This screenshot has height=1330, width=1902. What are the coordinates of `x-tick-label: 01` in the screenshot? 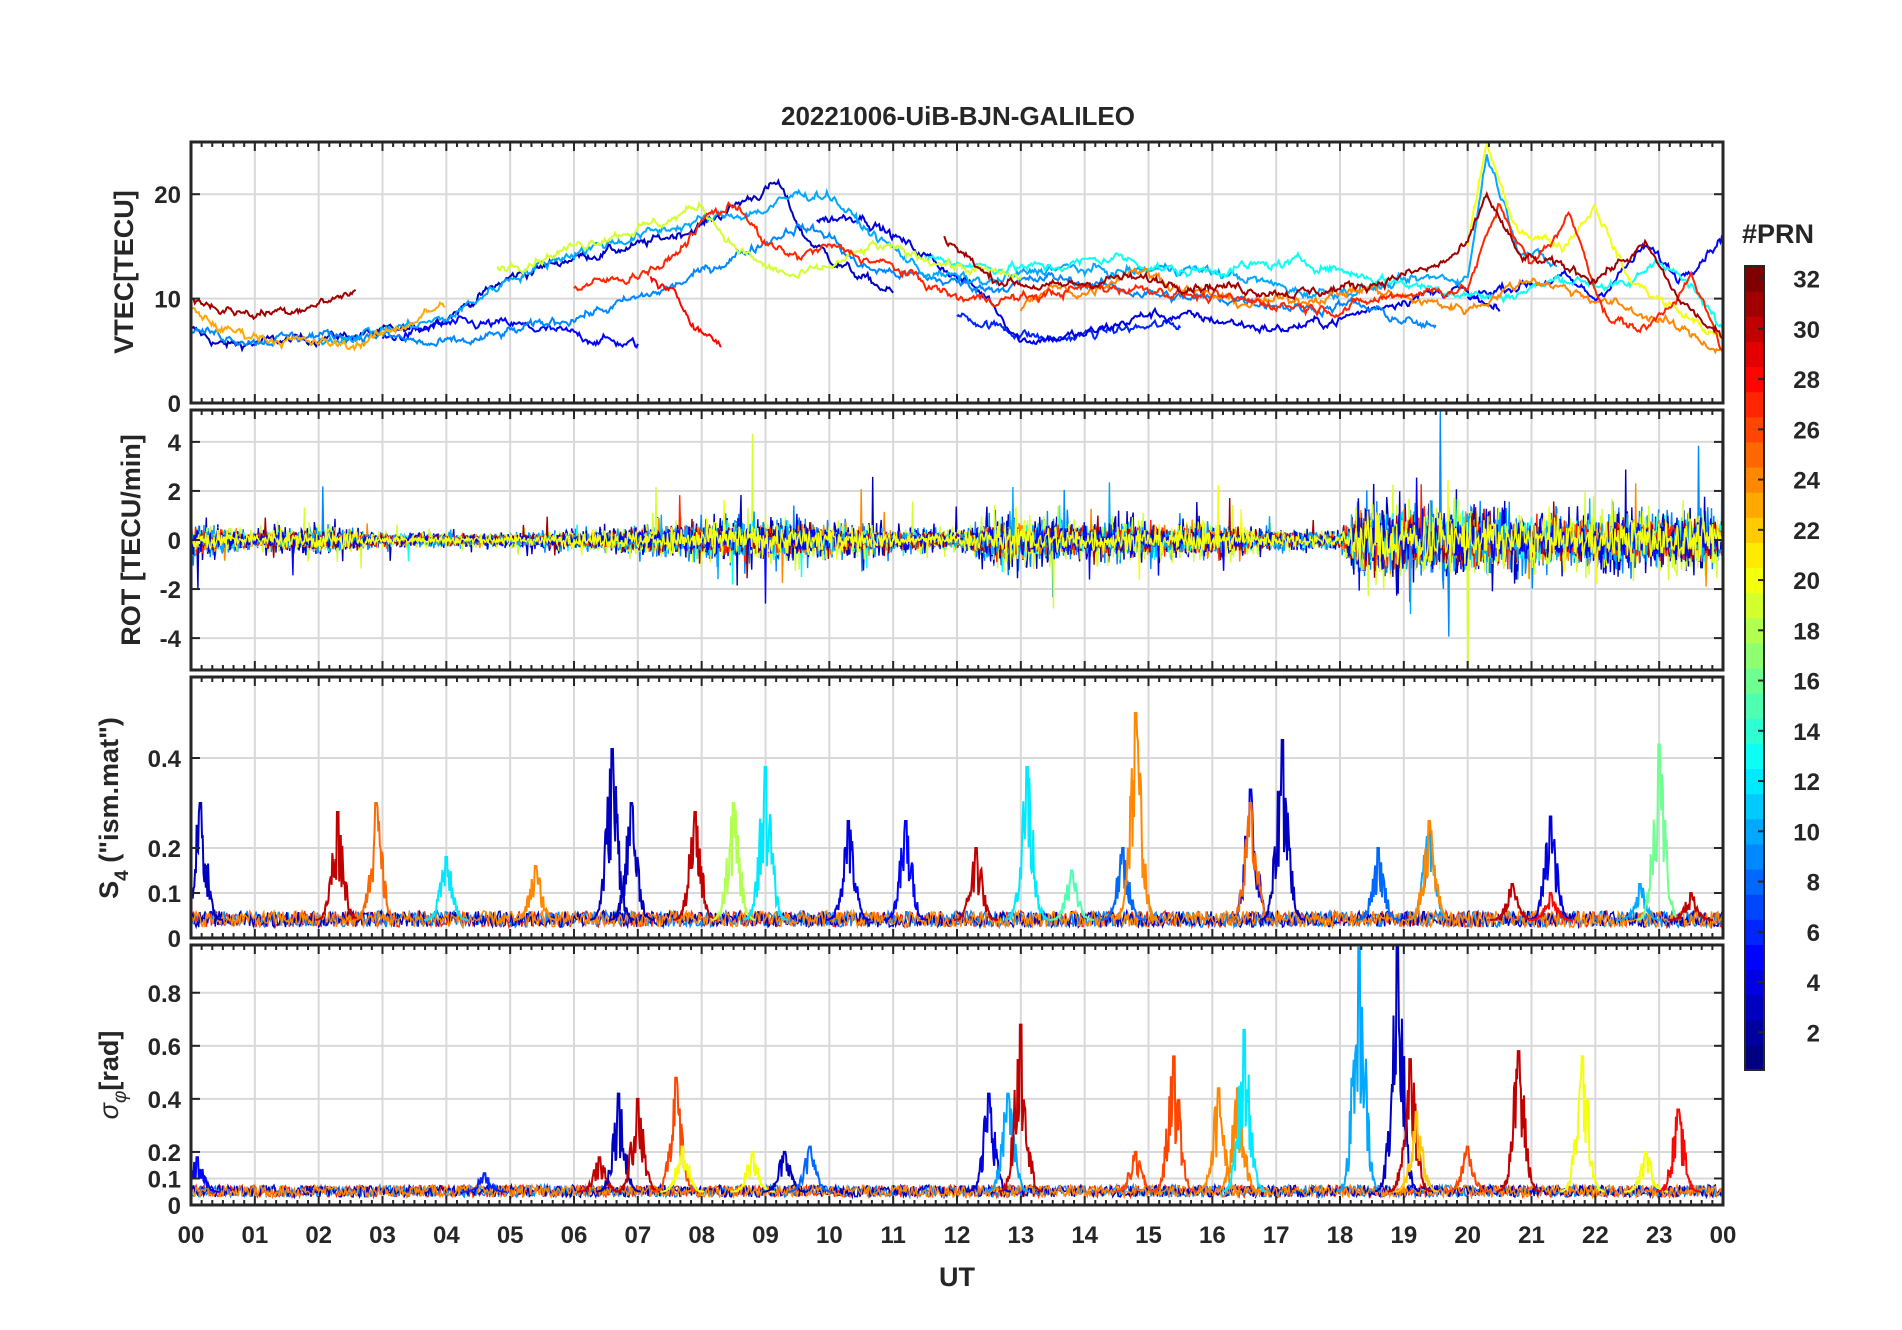 It's located at (254, 1235).